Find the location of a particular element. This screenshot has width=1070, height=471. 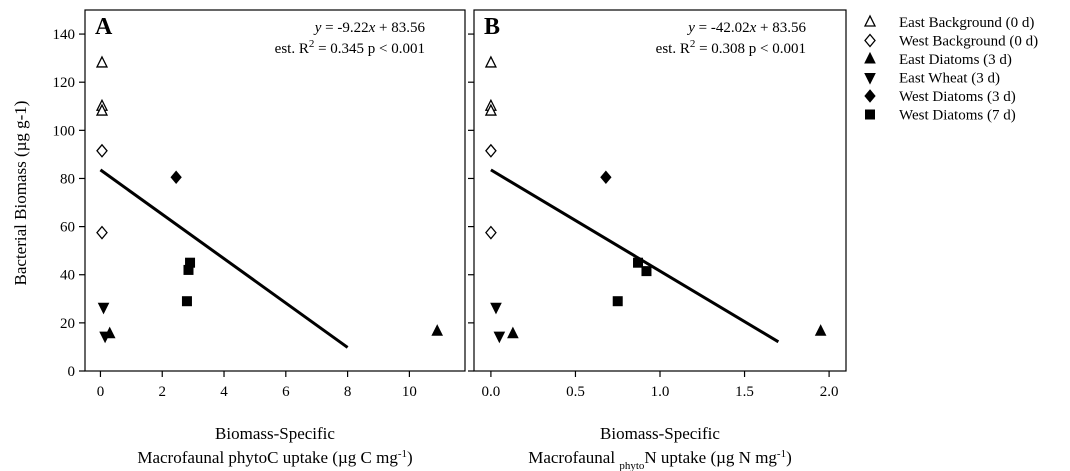

regression-stats-part: = 0.345 p < 0.001 is located at coordinates (369, 49).